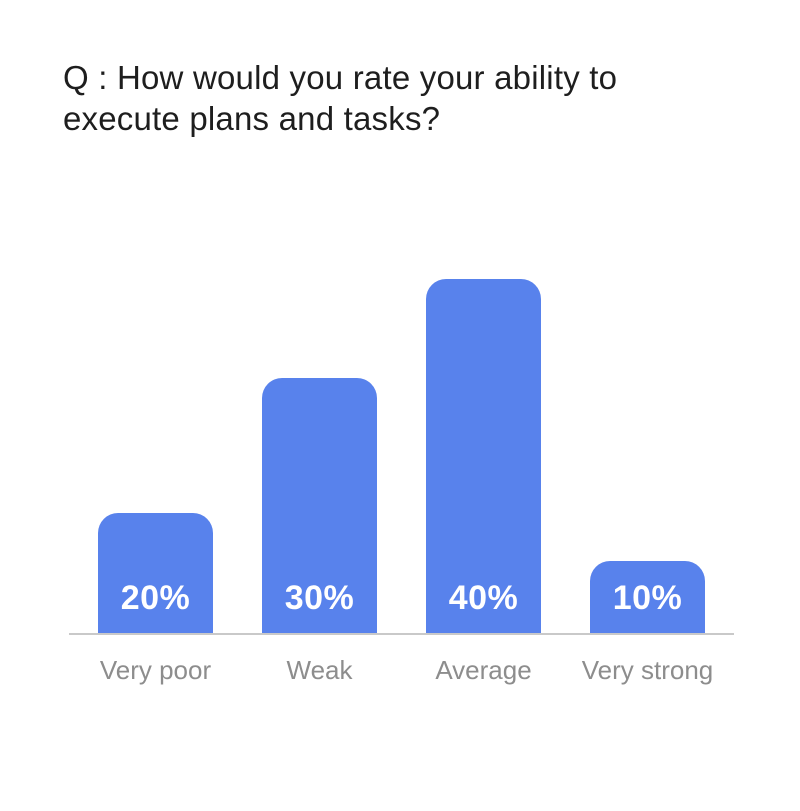 This screenshot has height=811, width=800. Describe the element at coordinates (483, 670) in the screenshot. I see `category-label-average: Average` at that location.